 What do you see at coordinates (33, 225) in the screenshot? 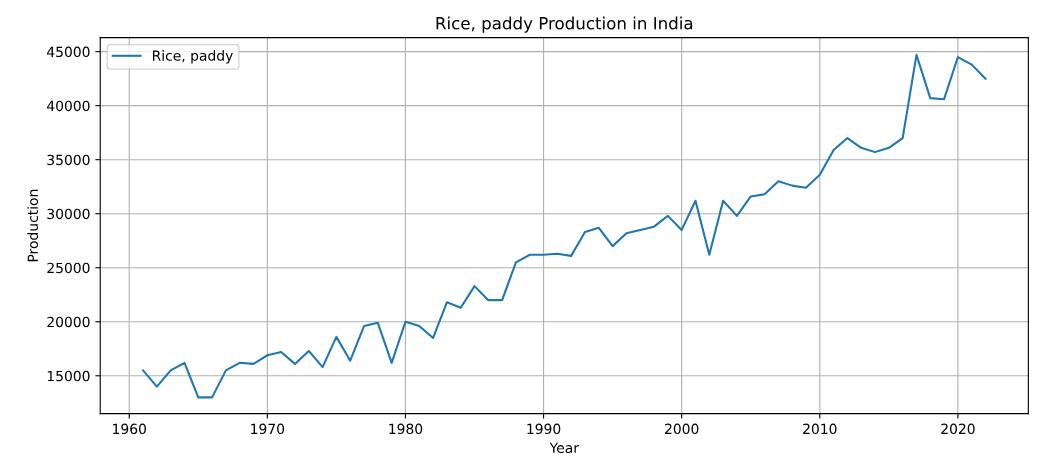
I see `y-axis-title: Production` at bounding box center [33, 225].